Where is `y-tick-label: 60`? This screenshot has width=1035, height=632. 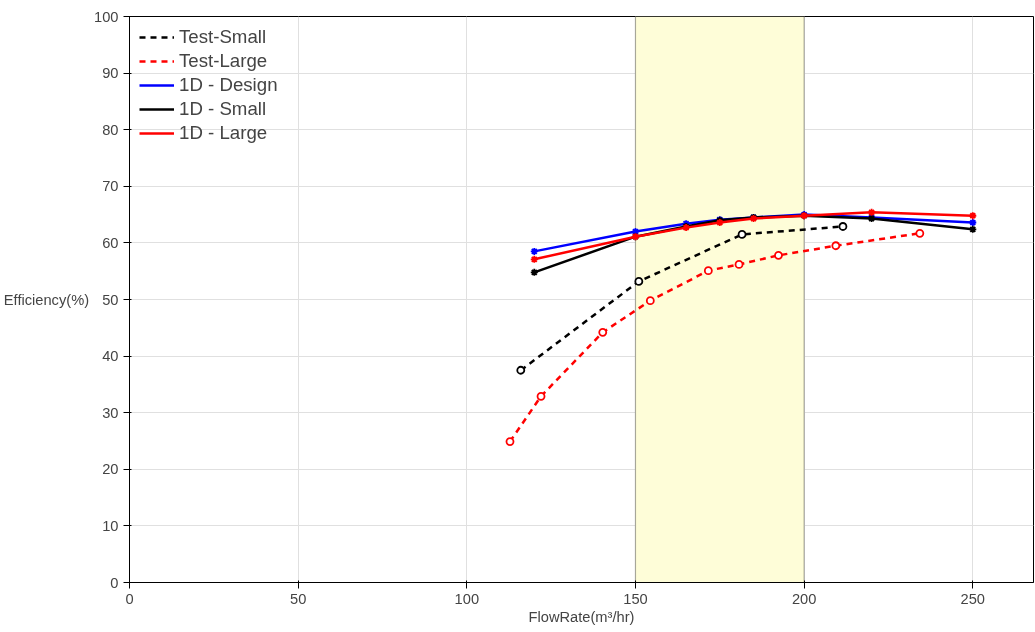 y-tick-label: 60 is located at coordinates (110, 242).